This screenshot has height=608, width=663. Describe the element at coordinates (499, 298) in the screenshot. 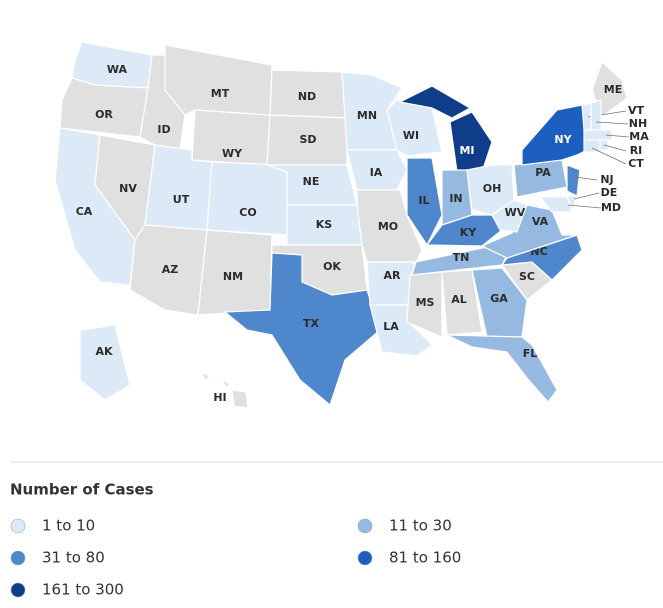

I see `state-label: GA` at that location.